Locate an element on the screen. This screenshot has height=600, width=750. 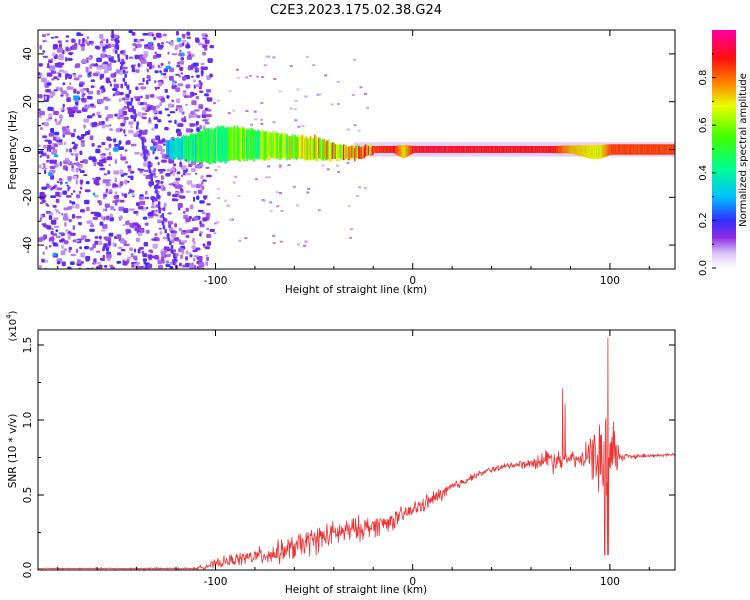
spectrogram-x-tick-label: 0 is located at coordinates (412, 281).